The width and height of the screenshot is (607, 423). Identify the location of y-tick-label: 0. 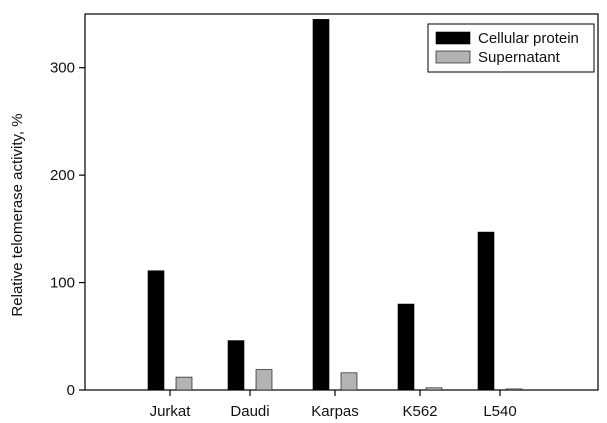
(71, 390).